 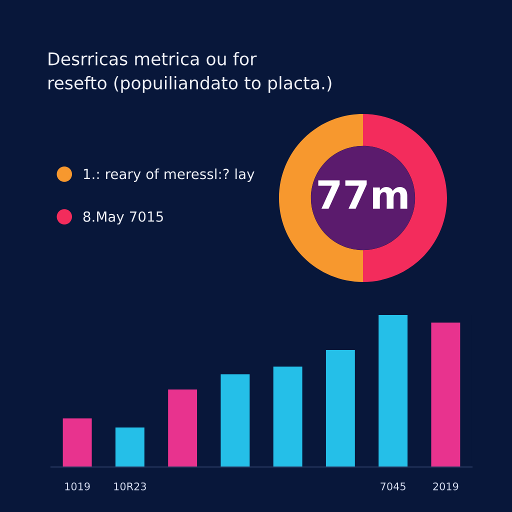 What do you see at coordinates (169, 175) in the screenshot?
I see `legend-label: 1.: reary of meressl:? lay` at bounding box center [169, 175].